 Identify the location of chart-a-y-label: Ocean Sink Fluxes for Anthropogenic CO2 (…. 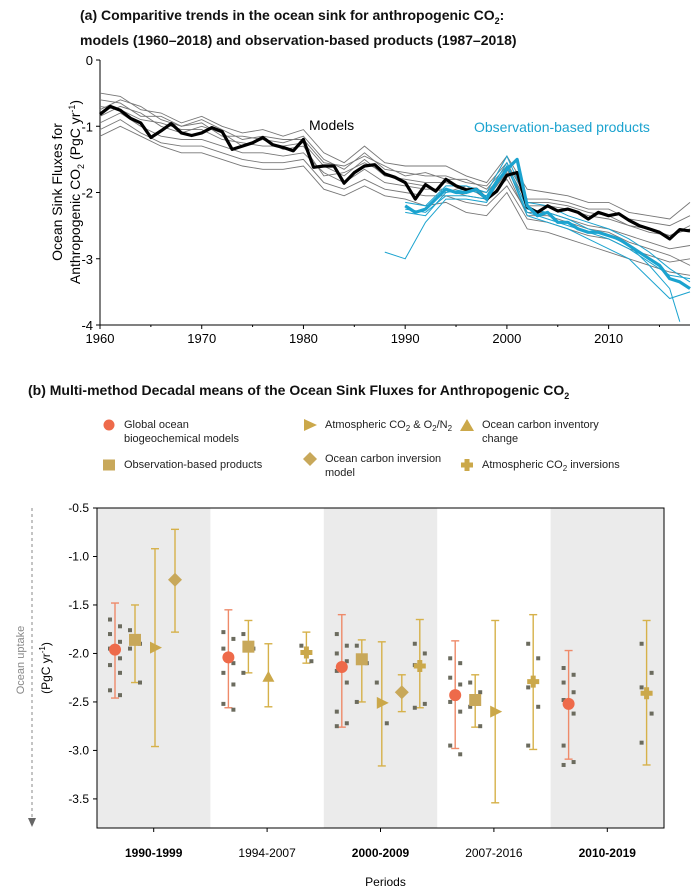
(67, 192).